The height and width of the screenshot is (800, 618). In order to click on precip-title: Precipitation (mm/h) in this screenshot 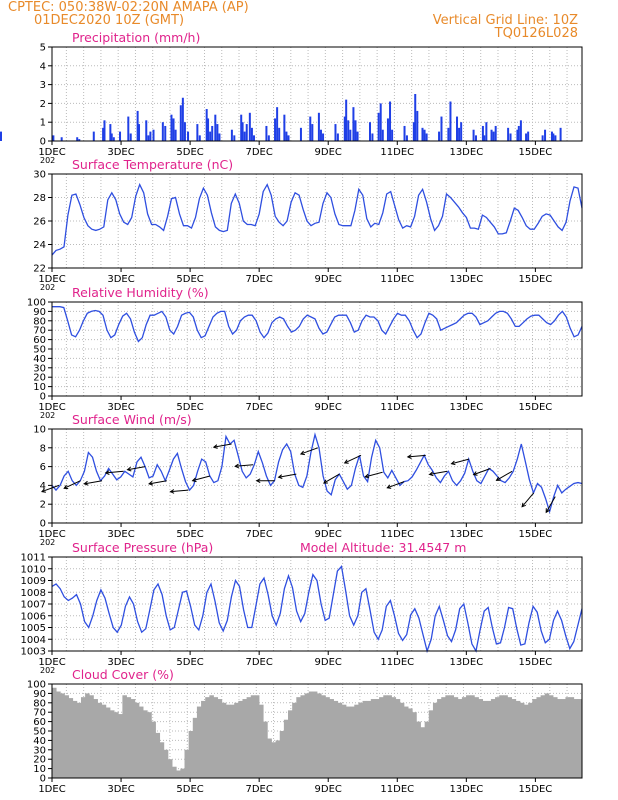, I will do `click(136, 37)`.